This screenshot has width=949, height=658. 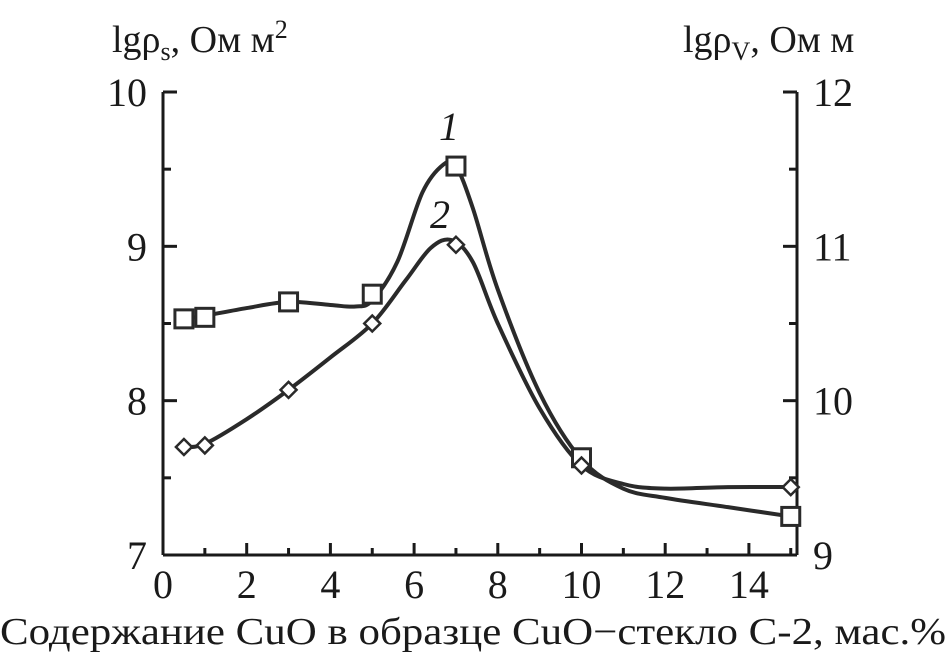 I want to click on x-tick-label: 12, so click(x=665, y=584).